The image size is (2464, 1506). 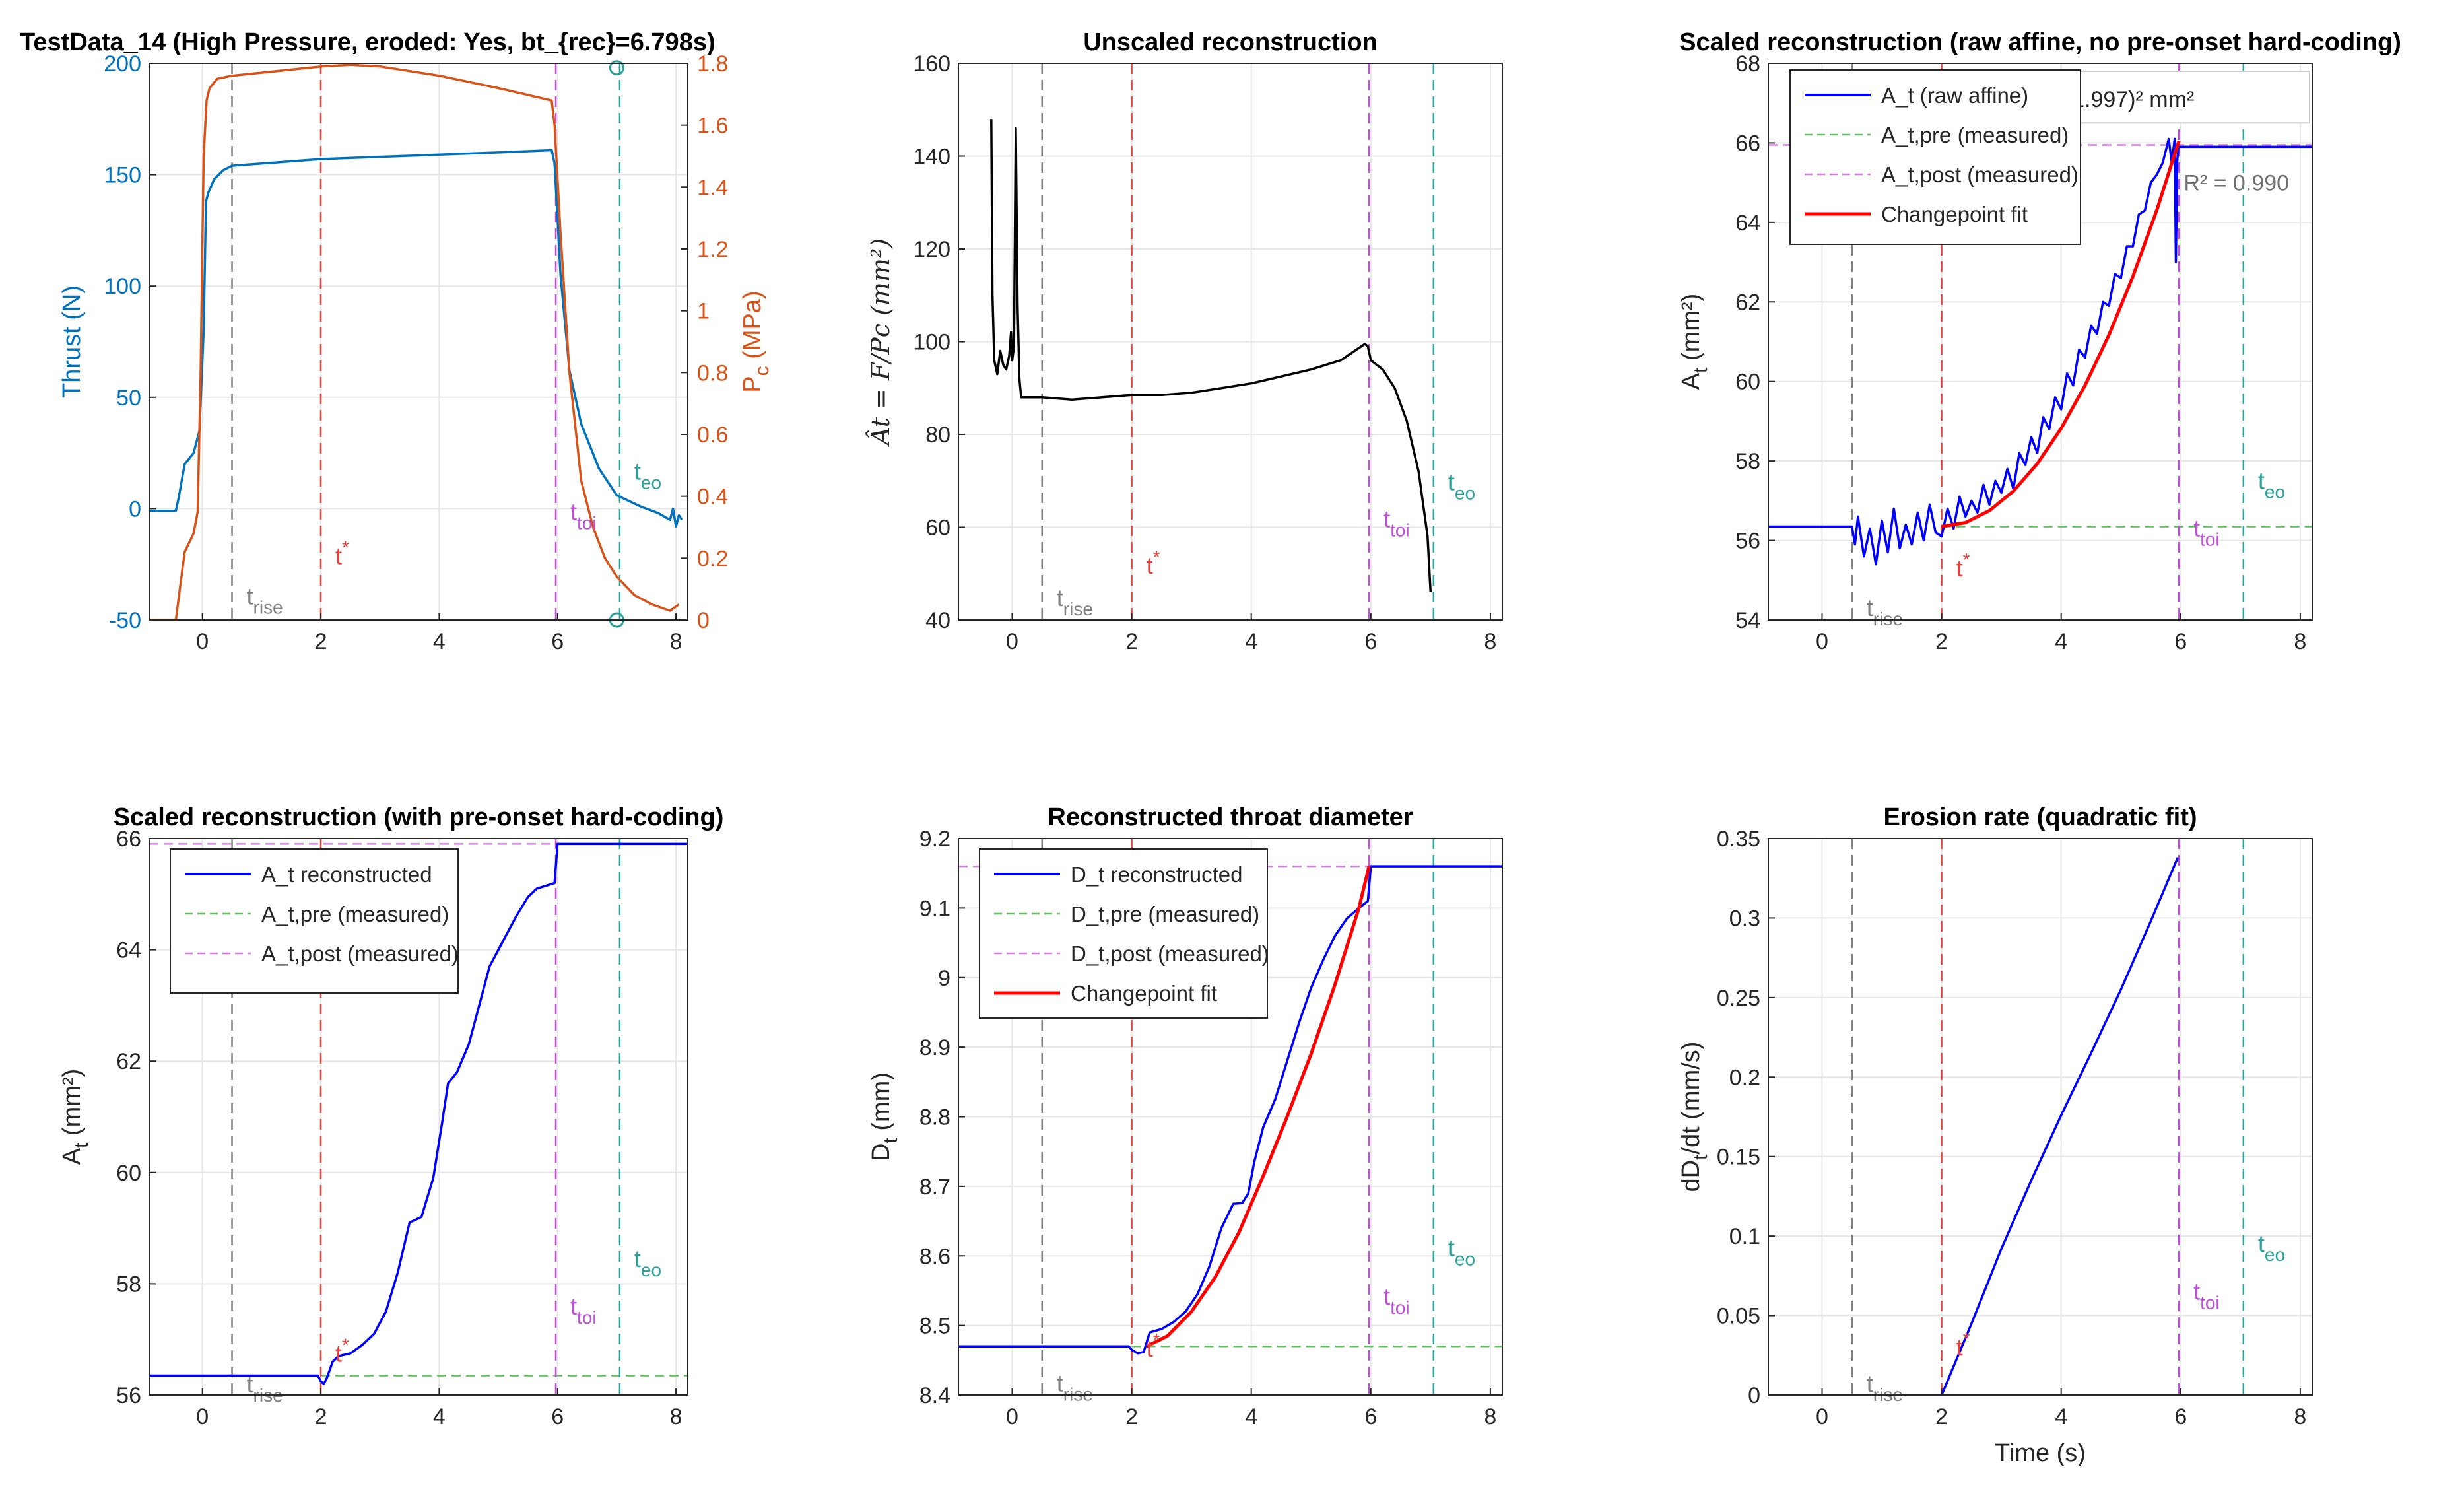 What do you see at coordinates (713, 64) in the screenshot?
I see `y-right-tick-label: 1.8` at bounding box center [713, 64].